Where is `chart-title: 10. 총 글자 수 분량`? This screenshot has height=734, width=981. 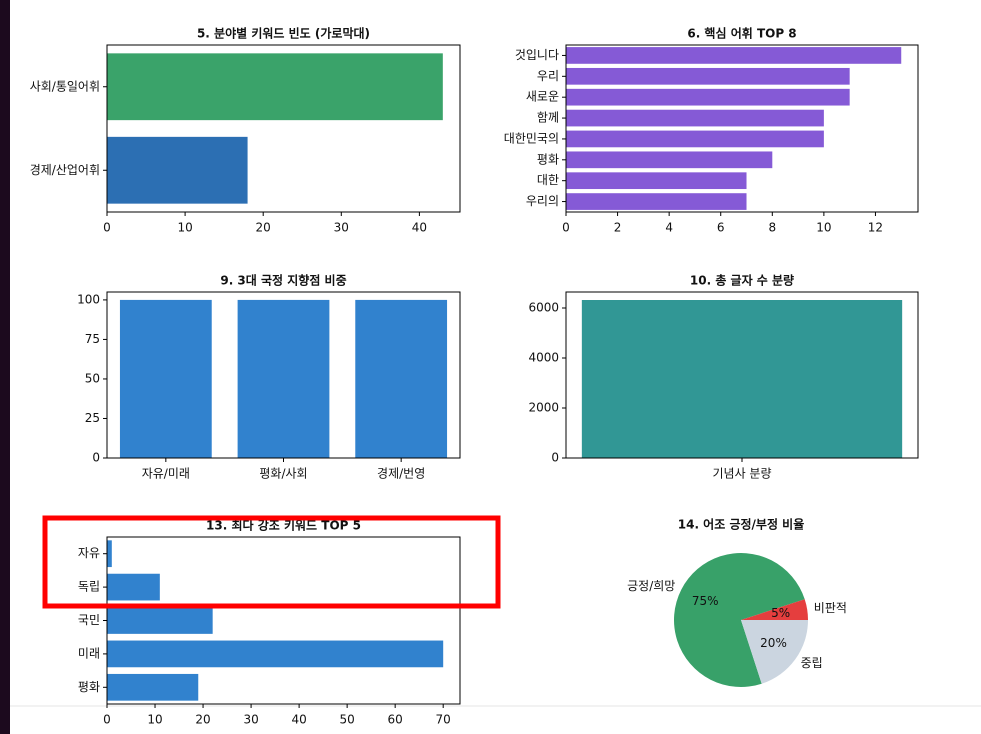
chart-title: 10. 총 글자 수 분량 is located at coordinates (742, 280).